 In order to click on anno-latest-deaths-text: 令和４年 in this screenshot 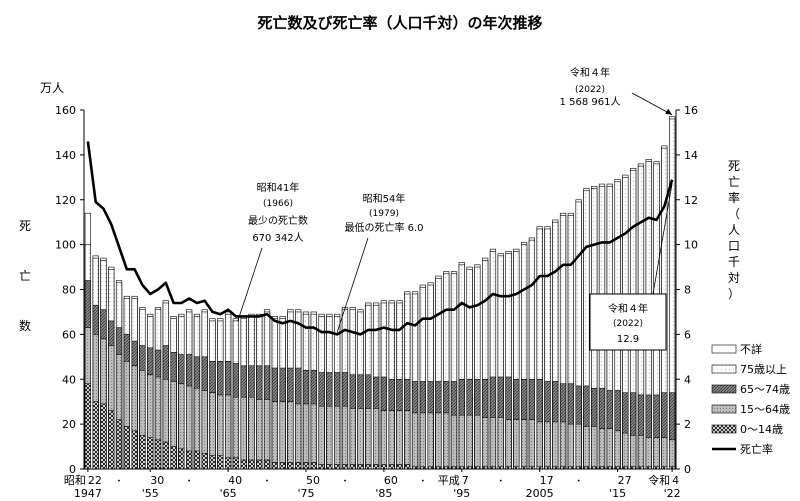, I will do `click(590, 72)`.